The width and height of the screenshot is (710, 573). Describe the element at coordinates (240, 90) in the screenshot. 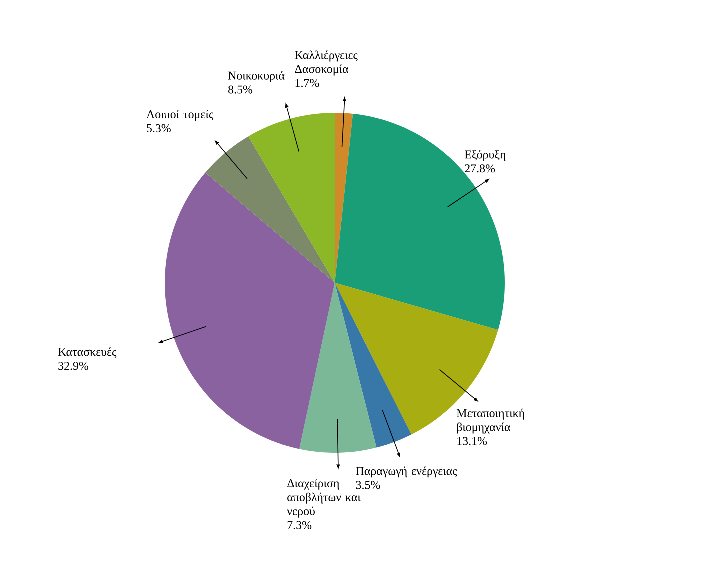

I see `data-label: 8.5%` at that location.